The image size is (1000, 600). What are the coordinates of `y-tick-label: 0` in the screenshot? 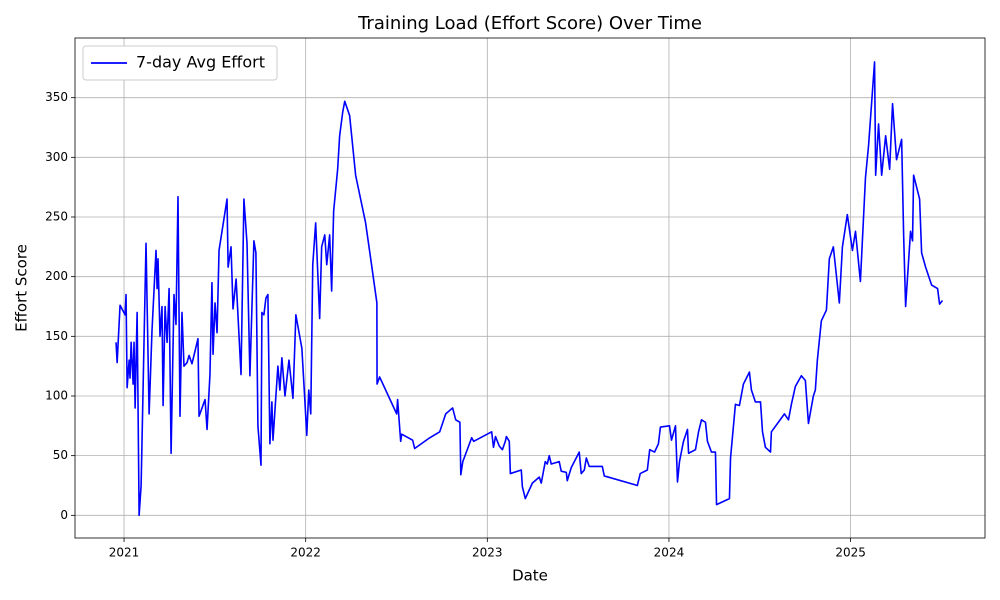 It's located at (64, 515).